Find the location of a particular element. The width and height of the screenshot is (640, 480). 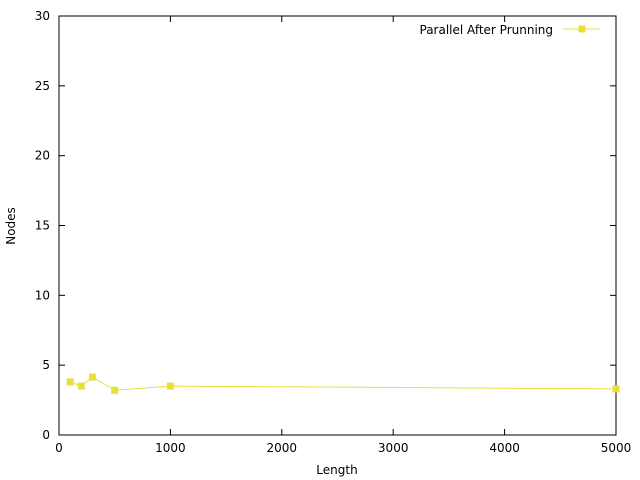

x-axis-label: Length is located at coordinates (336, 470).